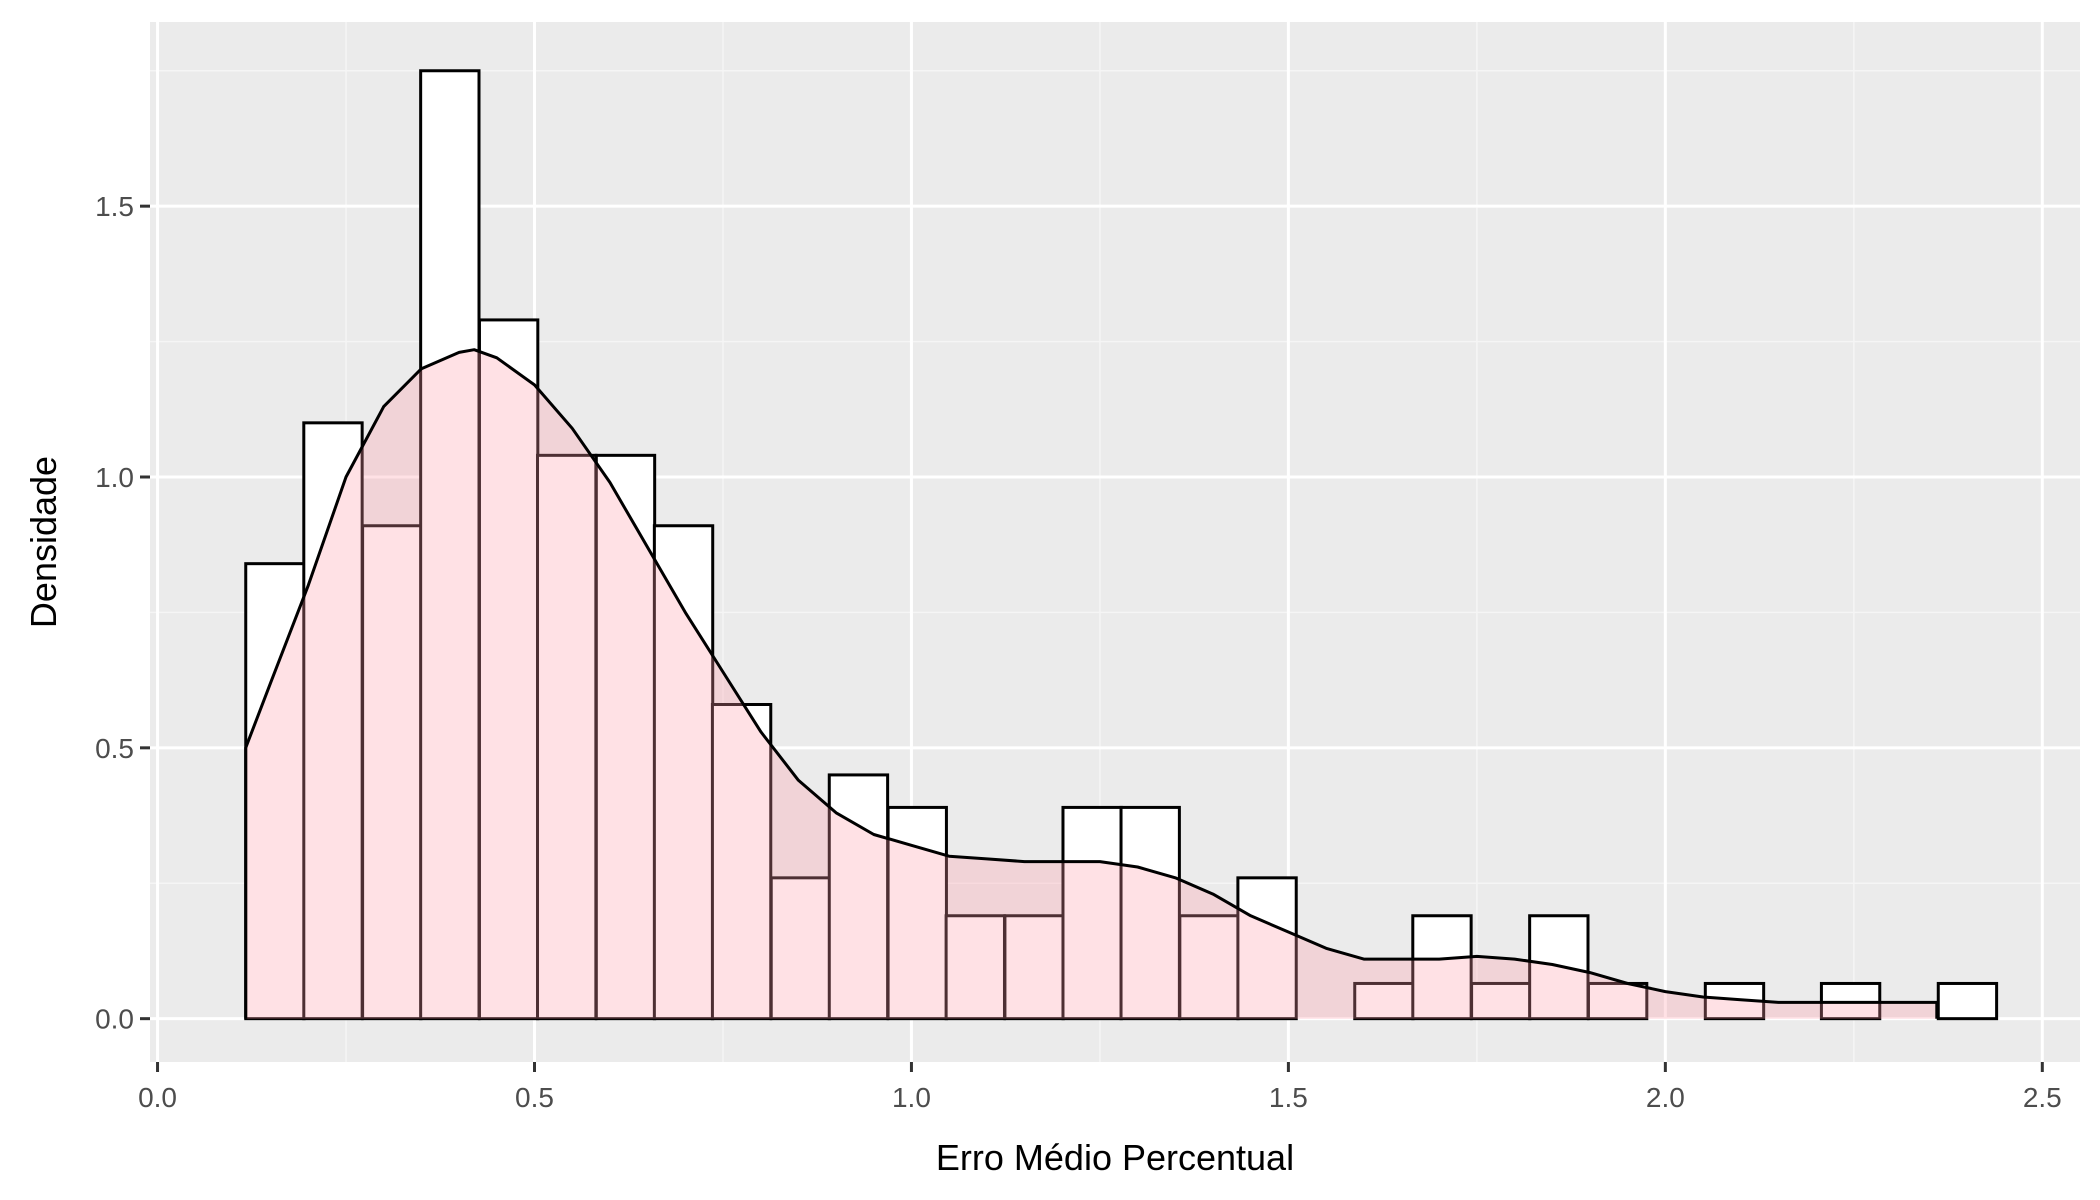 The image size is (2100, 1200). What do you see at coordinates (157, 1097) in the screenshot?
I see `x-tick-label: 0.0` at bounding box center [157, 1097].